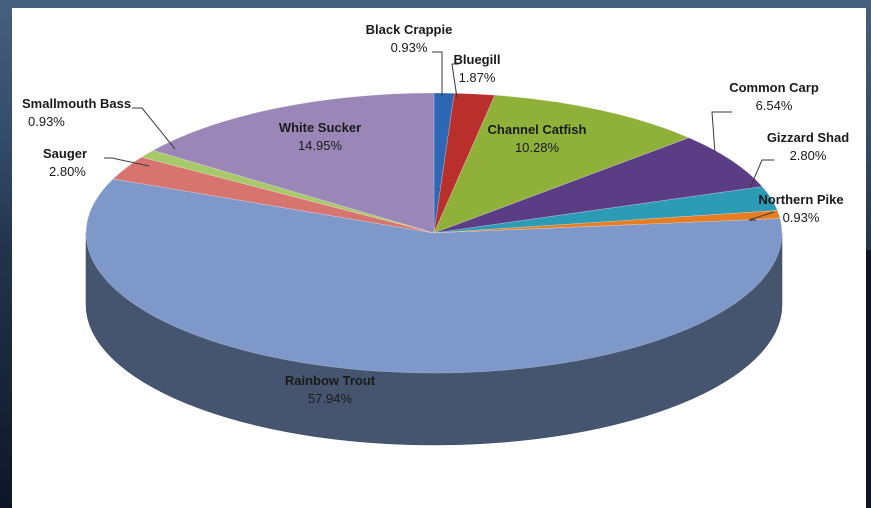 This screenshot has height=508, width=871. Describe the element at coordinates (761, 174) in the screenshot. I see `leader-line-gizzard-shad` at that location.